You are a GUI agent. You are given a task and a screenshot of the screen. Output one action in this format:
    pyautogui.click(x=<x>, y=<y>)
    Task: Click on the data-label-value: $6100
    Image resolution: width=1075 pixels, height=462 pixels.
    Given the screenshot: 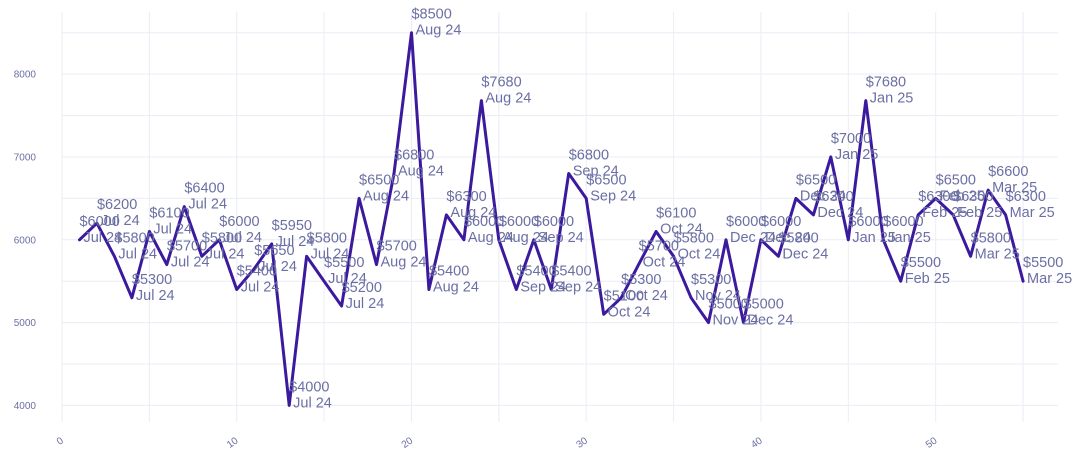 What is the action you would take?
    pyautogui.click(x=169, y=213)
    